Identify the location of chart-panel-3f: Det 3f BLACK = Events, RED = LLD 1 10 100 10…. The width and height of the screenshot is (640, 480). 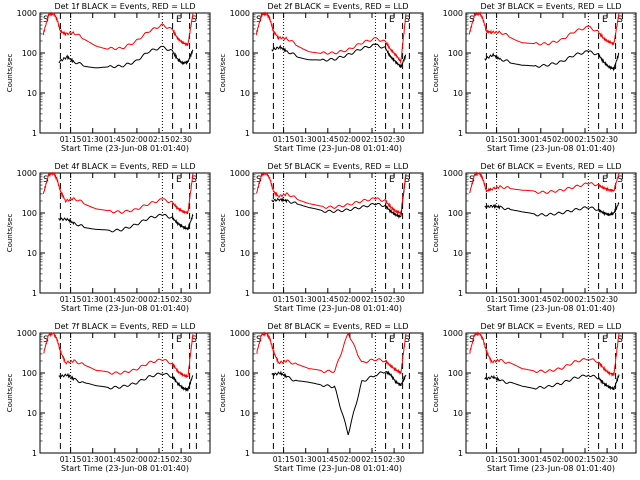
(534, 77).